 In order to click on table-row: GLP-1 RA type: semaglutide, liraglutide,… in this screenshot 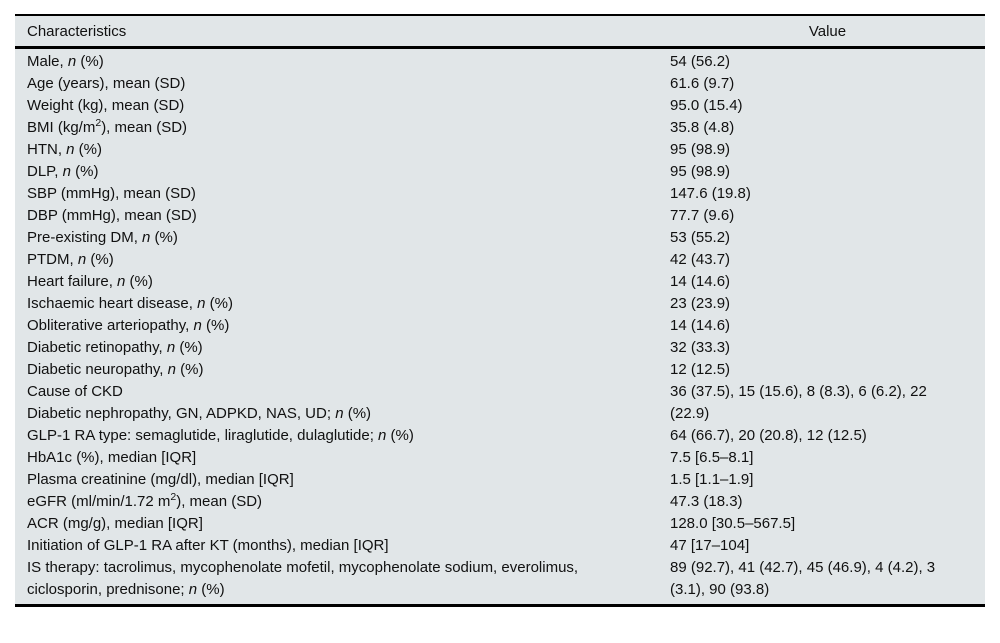, I will do `click(500, 436)`.